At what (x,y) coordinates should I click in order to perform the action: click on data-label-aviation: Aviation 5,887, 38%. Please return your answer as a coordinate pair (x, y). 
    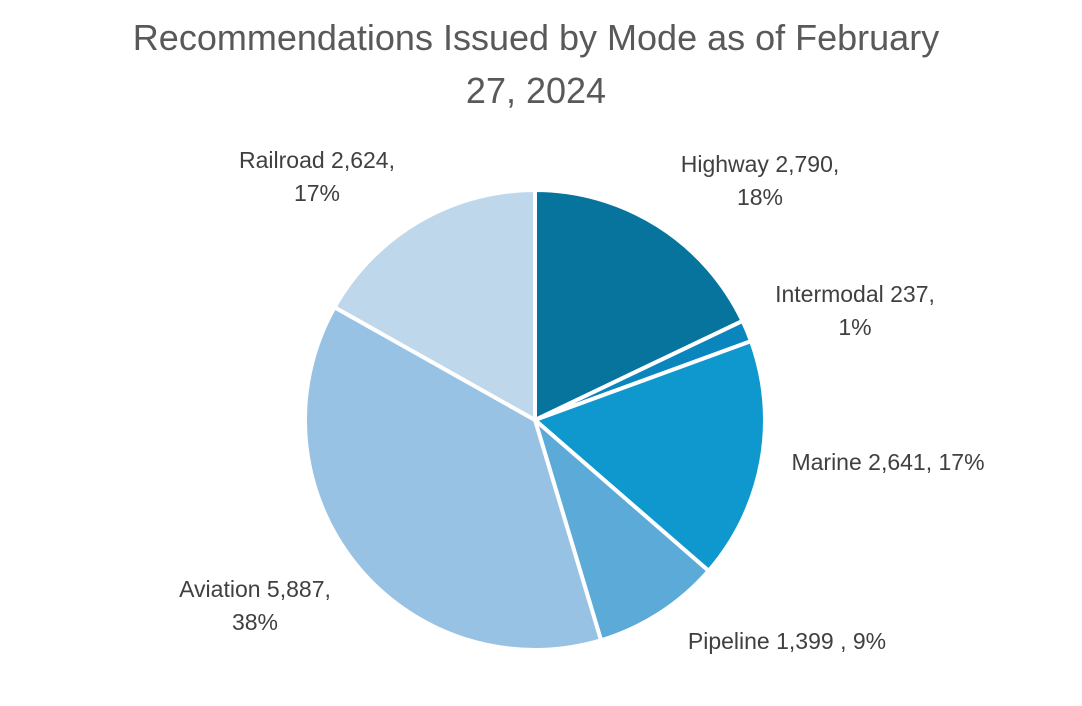
    Looking at the image, I should click on (255, 605).